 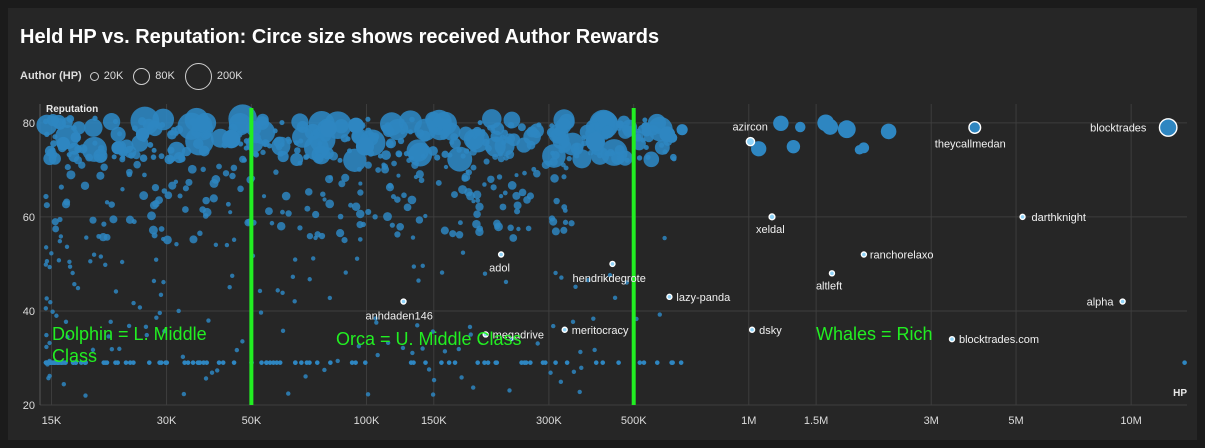 What do you see at coordinates (129, 334) in the screenshot?
I see `class-label-line: Dolphin = L. Middle` at bounding box center [129, 334].